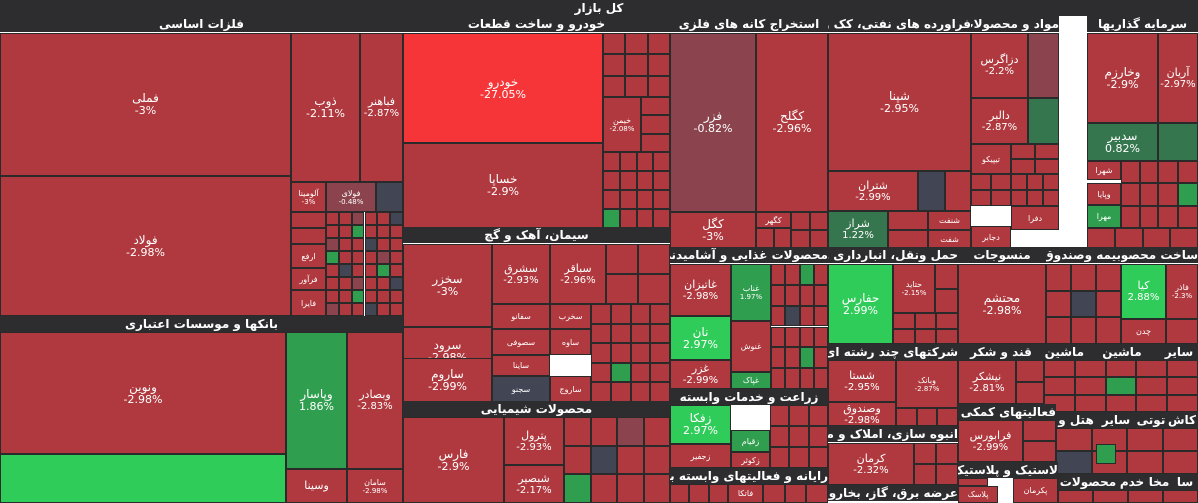 This screenshot has height=503, width=1198. What do you see at coordinates (1132, 482) in the screenshot?
I see `sector-header: خدم` at bounding box center [1132, 482].